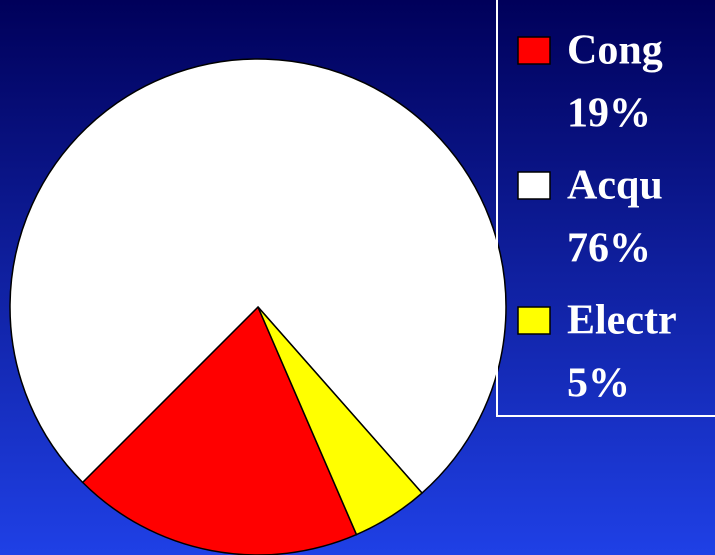 The width and height of the screenshot is (715, 555). I want to click on legend-value: 5%, so click(598, 384).